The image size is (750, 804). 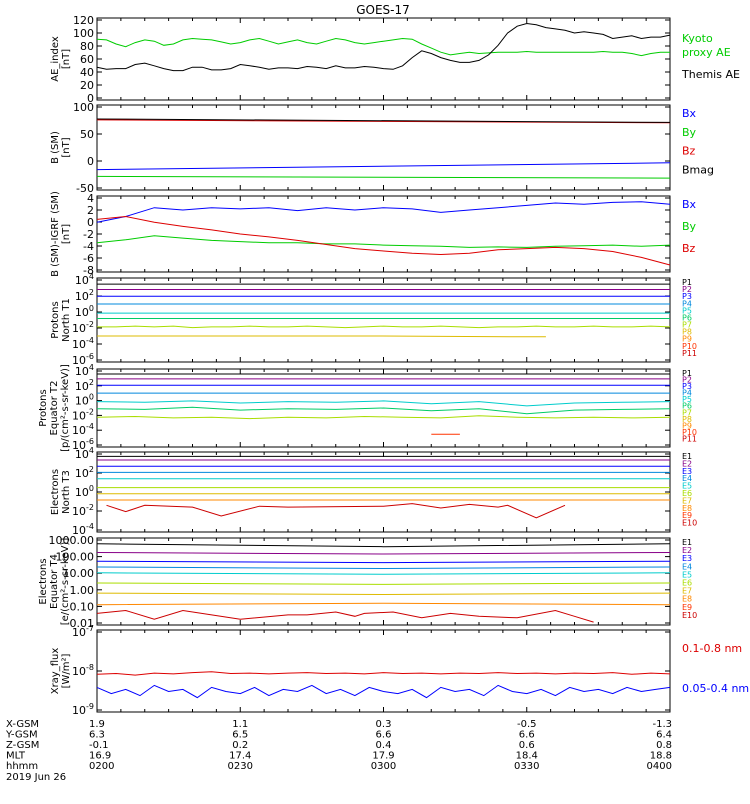 What do you see at coordinates (75, 557) in the screenshot?
I see `y-tick-label: 100.00` at bounding box center [75, 557].